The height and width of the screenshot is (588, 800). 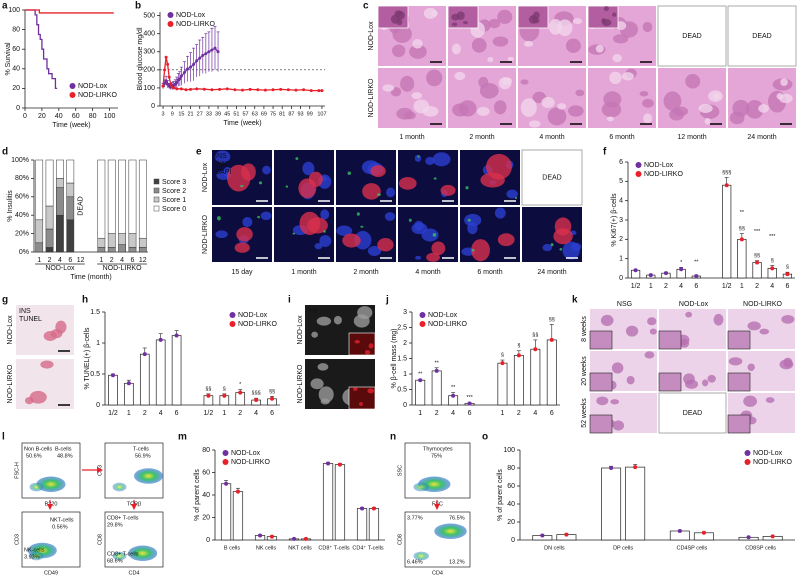 What do you see at coordinates (222, 164) in the screenshot?
I see `stain-label: Ki67` at bounding box center [222, 164].